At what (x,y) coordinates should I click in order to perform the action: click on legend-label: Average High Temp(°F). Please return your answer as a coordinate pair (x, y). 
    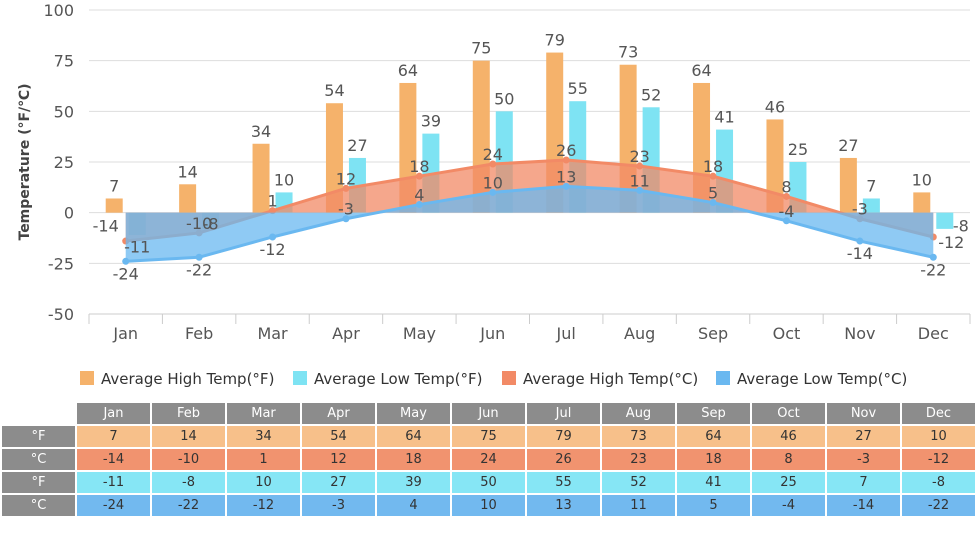
    Looking at the image, I should click on (187, 379).